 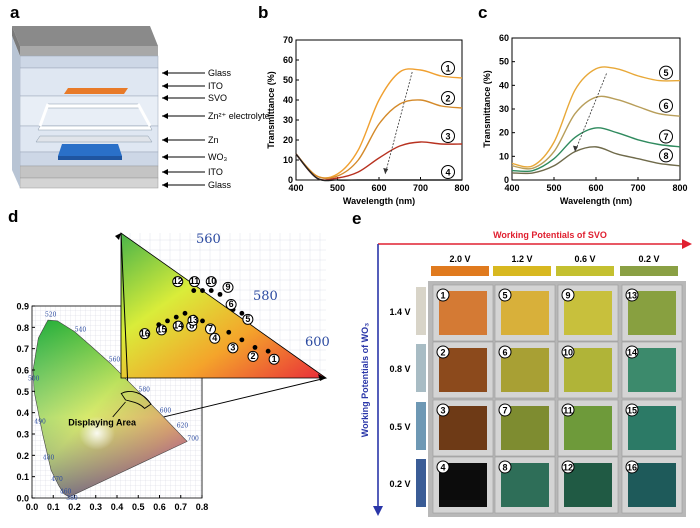 I want to click on col-label: 2.0 V, so click(x=459, y=259).